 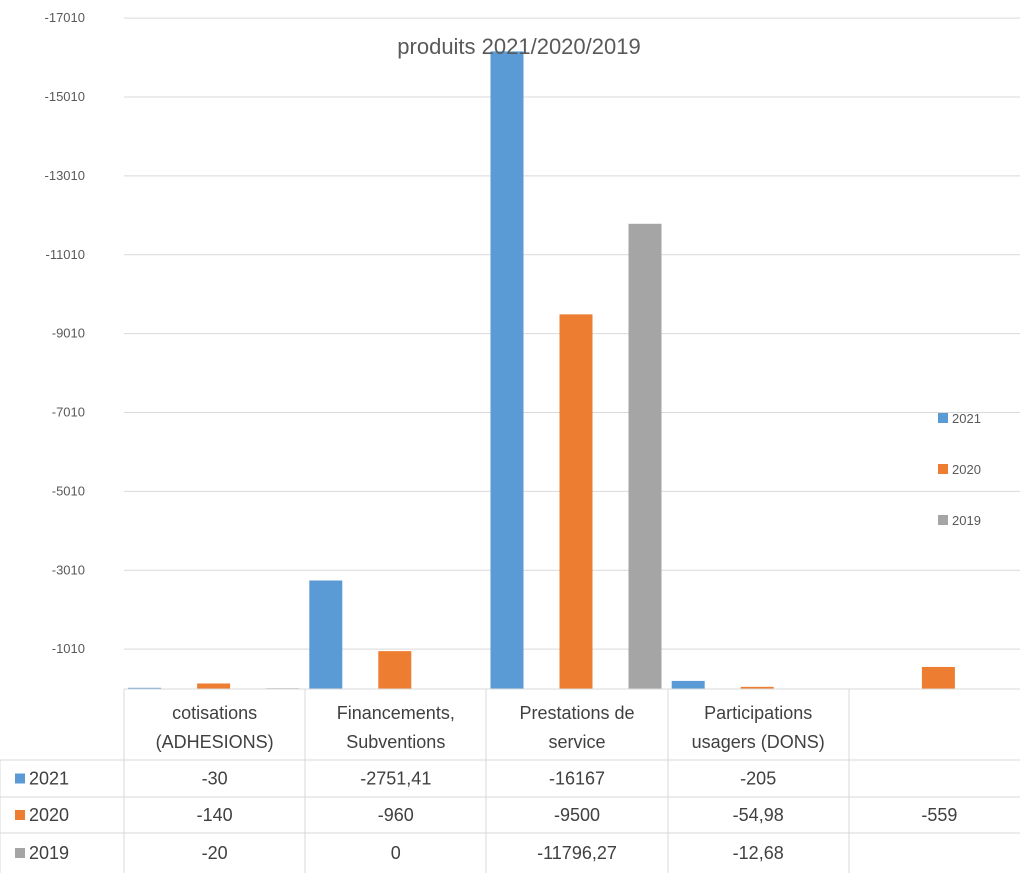 I want to click on row-label-2019: 2019, so click(x=49, y=853).